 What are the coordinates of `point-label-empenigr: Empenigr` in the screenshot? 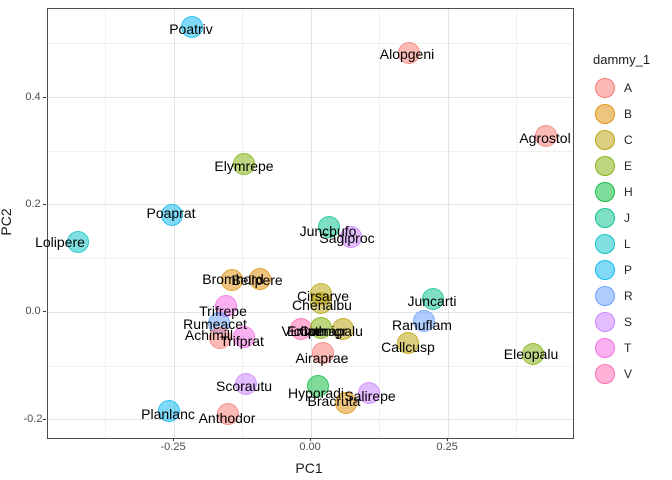 It's located at (317, 331).